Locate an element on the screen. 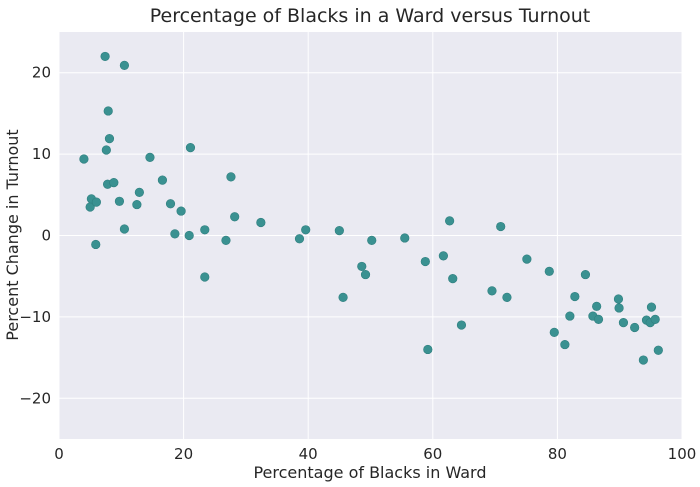  y-tick-label: −20 is located at coordinates (35, 398).